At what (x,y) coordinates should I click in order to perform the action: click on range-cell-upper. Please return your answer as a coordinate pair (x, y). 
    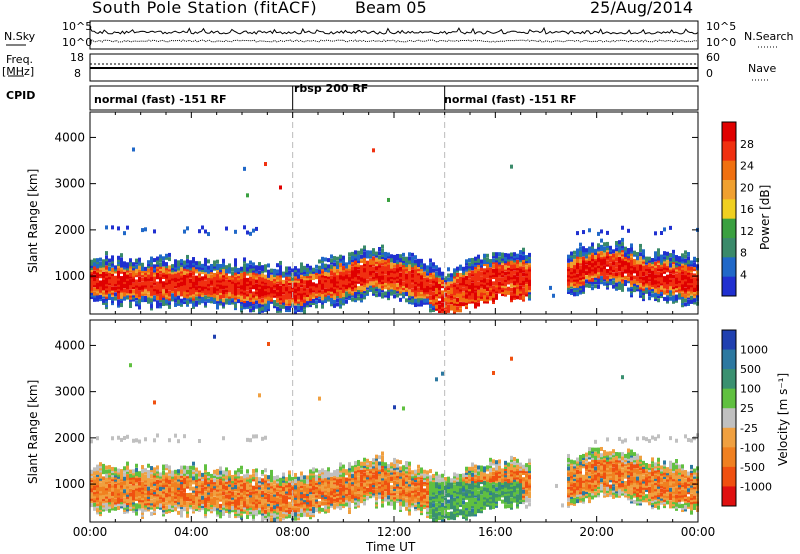
    Looking at the image, I should click on (583, 232).